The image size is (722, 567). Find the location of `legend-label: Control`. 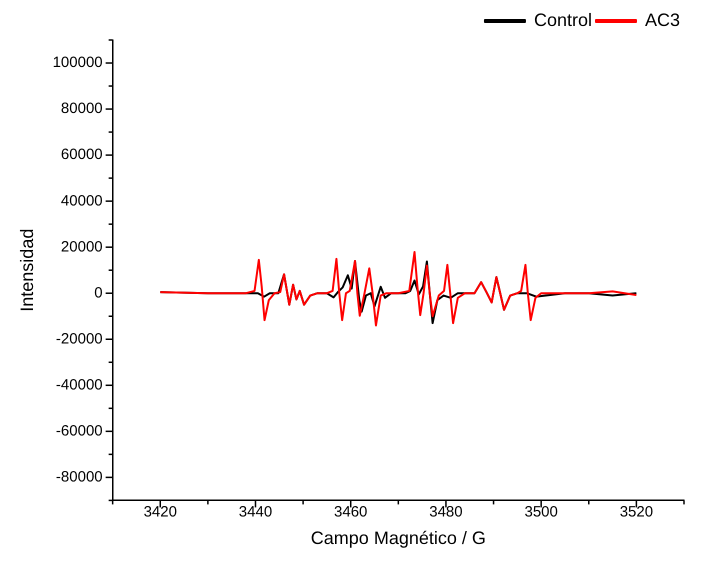

legend-label: Control is located at coordinates (563, 20).